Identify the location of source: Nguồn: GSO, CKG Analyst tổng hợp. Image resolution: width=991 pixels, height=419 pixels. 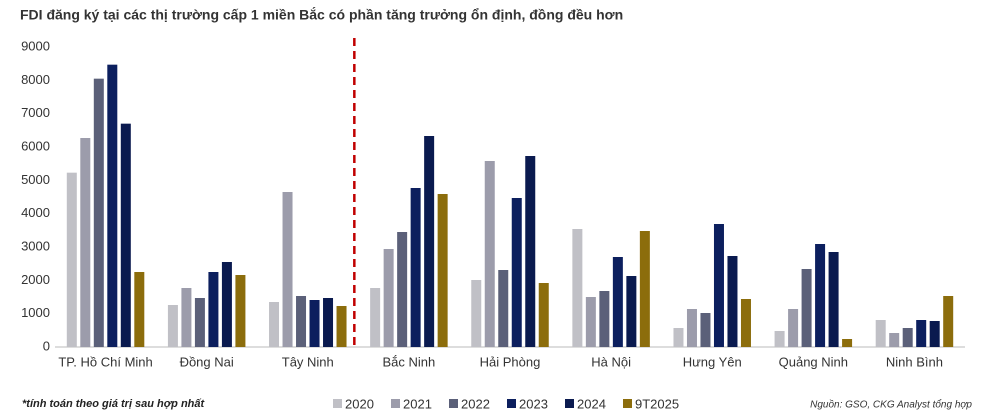
(891, 405).